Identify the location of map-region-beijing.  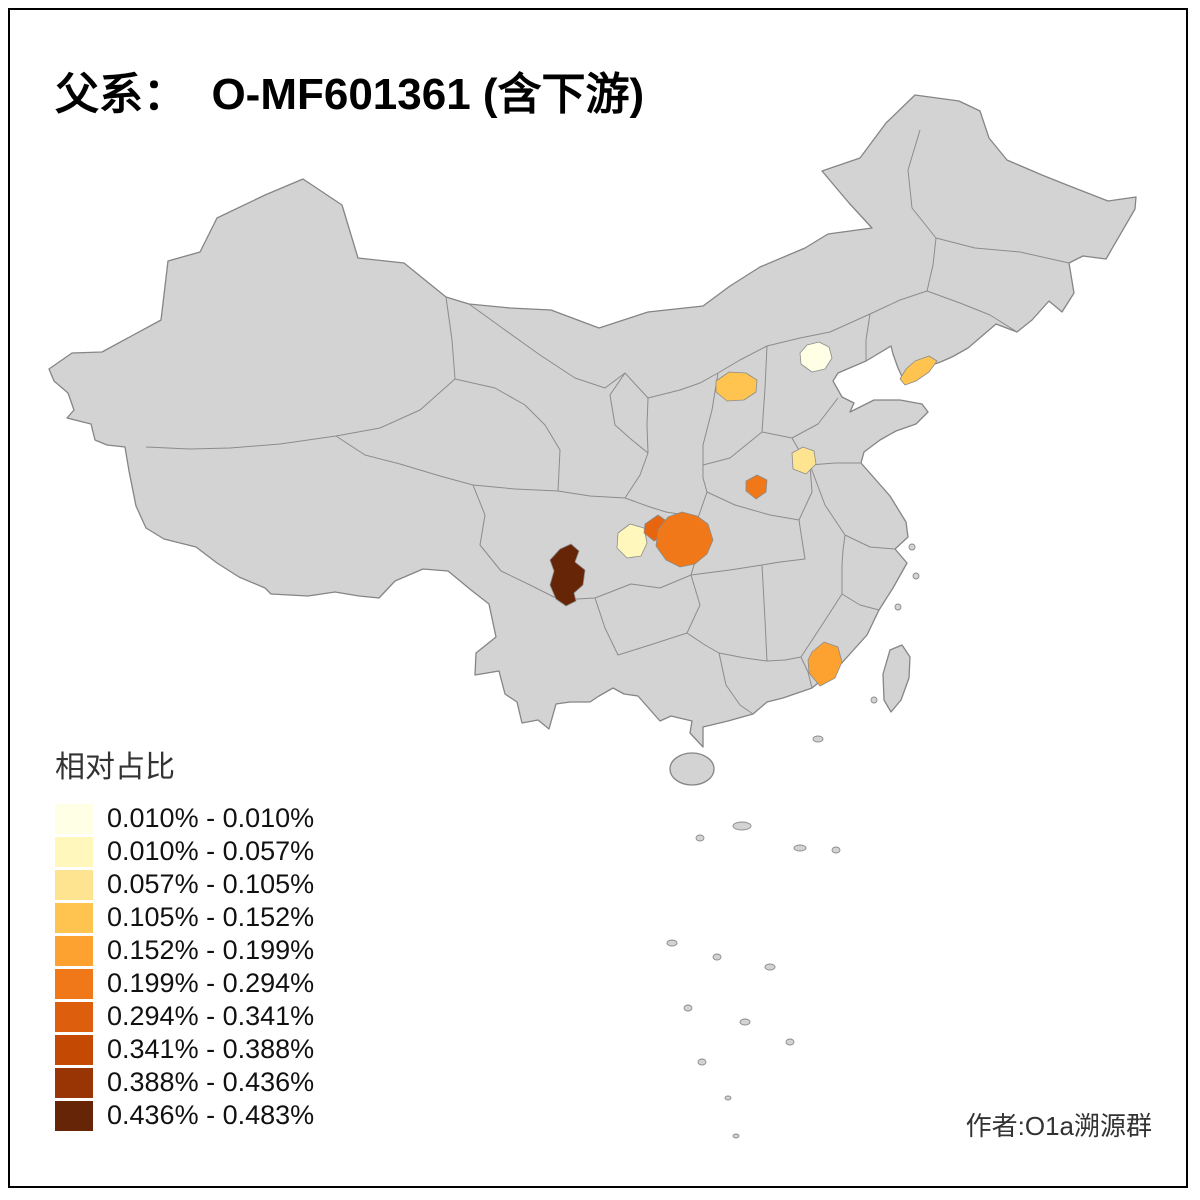
(816, 357).